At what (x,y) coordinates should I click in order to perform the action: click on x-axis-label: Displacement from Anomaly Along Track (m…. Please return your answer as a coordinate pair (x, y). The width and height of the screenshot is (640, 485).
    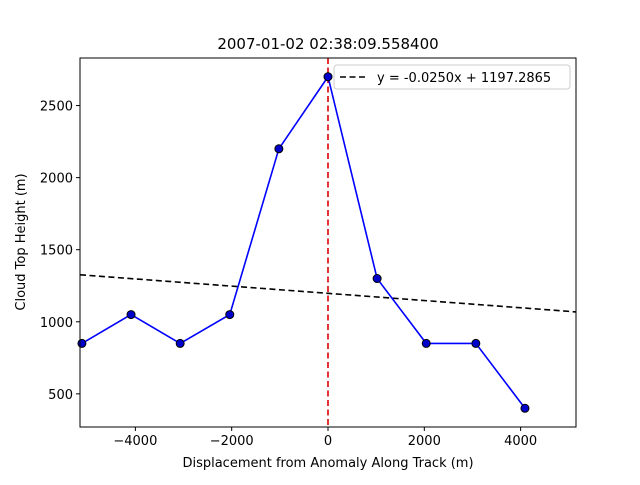
    Looking at the image, I should click on (327, 463).